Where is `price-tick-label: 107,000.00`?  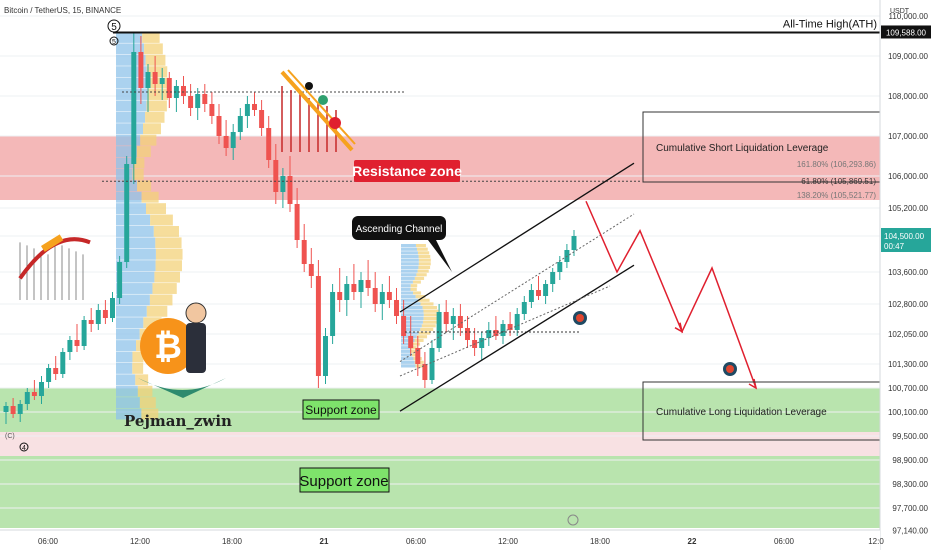
price-tick-label: 107,000.00 is located at coordinates (908, 136).